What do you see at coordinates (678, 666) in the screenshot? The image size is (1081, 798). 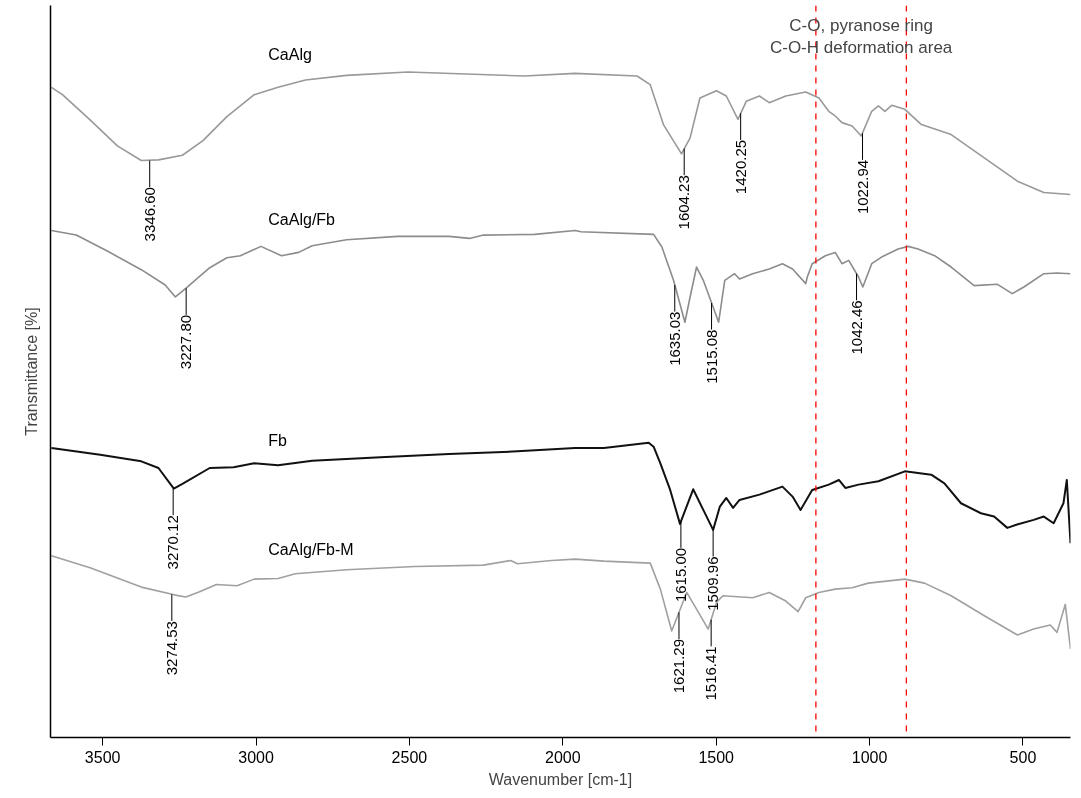 I see `annotation: 1621.29` at bounding box center [678, 666].